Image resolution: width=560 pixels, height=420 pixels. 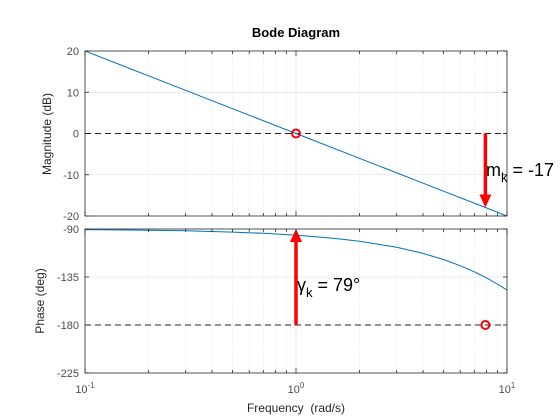 I want to click on phase-ylabel: Phase (deg), so click(x=40, y=300).